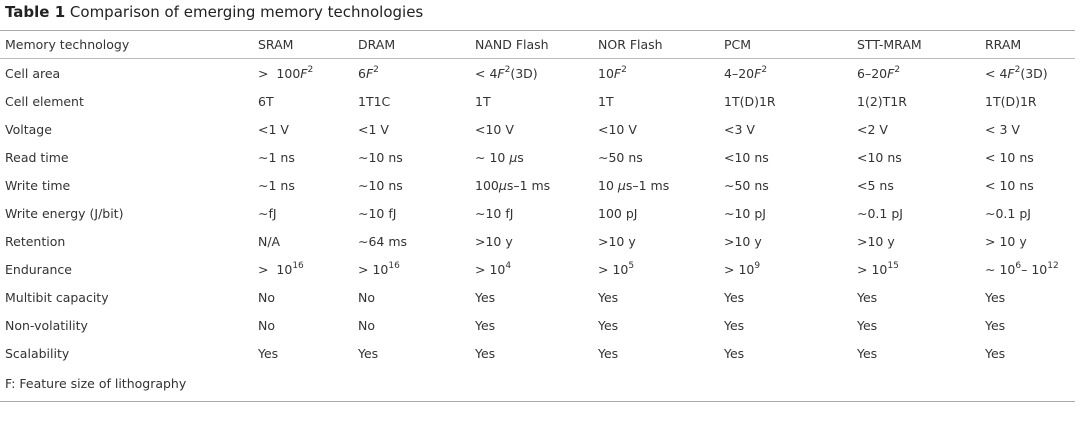 The width and height of the screenshot is (1080, 440). What do you see at coordinates (57, 297) in the screenshot?
I see `row-label: Multibit capacity` at bounding box center [57, 297].